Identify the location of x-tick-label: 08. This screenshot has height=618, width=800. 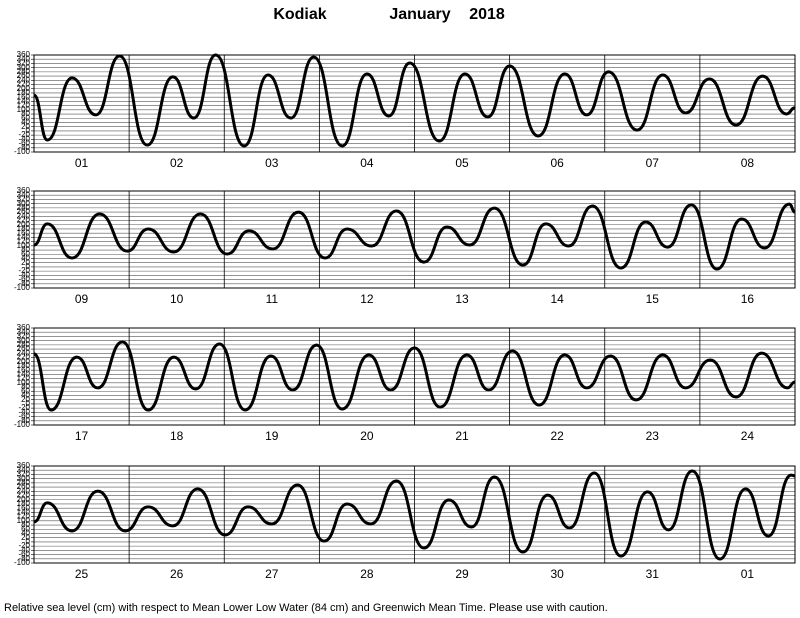
(748, 163).